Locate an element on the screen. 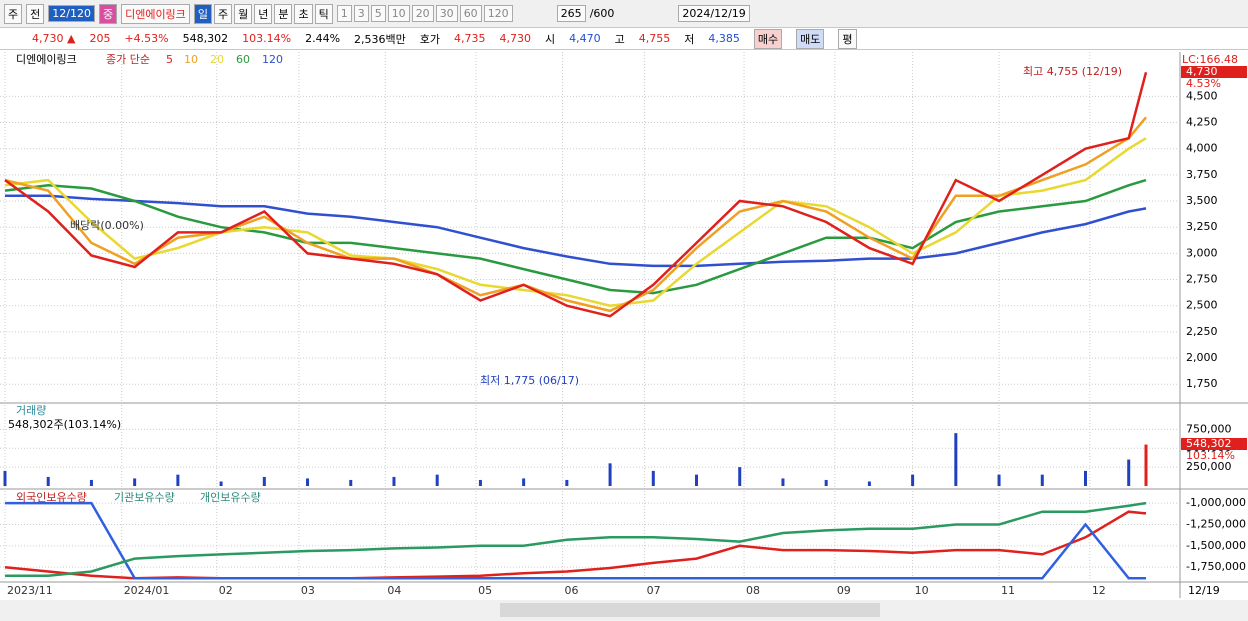  high-label: 고 is located at coordinates (619, 39).